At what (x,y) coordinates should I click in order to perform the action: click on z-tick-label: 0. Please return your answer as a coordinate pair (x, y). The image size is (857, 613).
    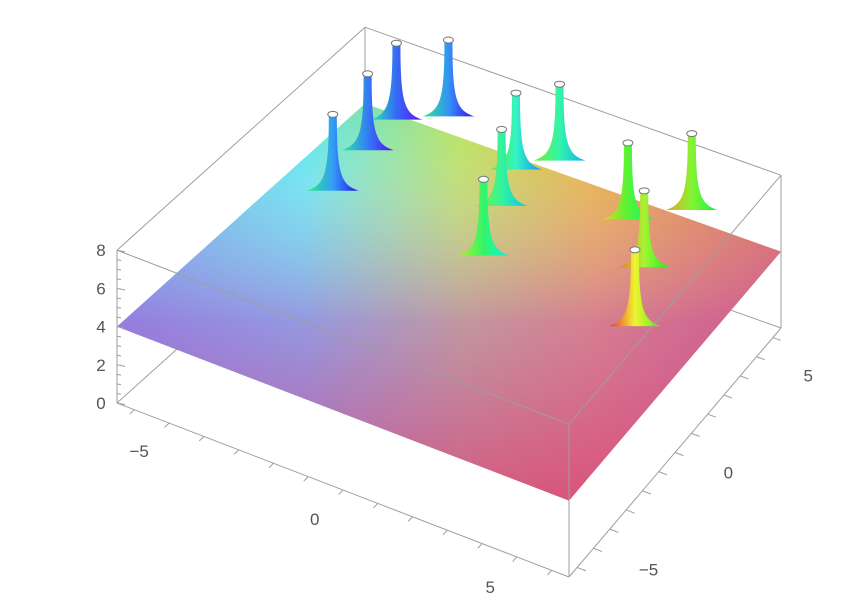
    Looking at the image, I should click on (100, 403).